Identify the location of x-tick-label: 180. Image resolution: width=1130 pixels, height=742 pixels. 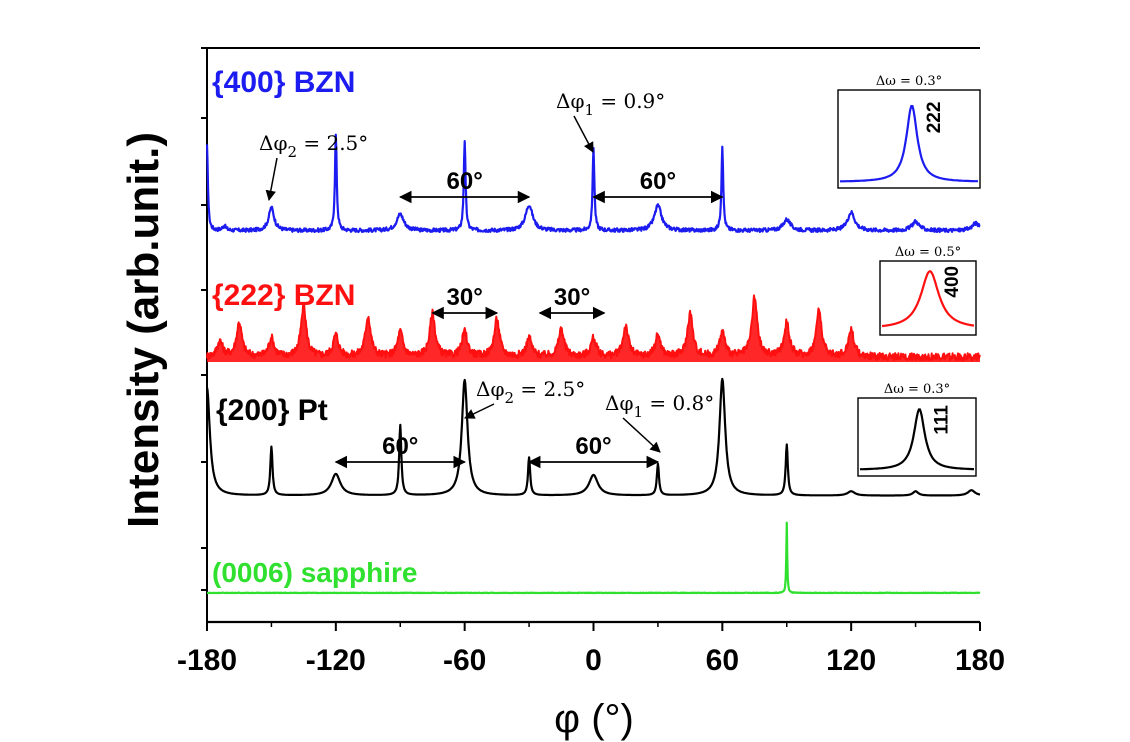
(980, 660).